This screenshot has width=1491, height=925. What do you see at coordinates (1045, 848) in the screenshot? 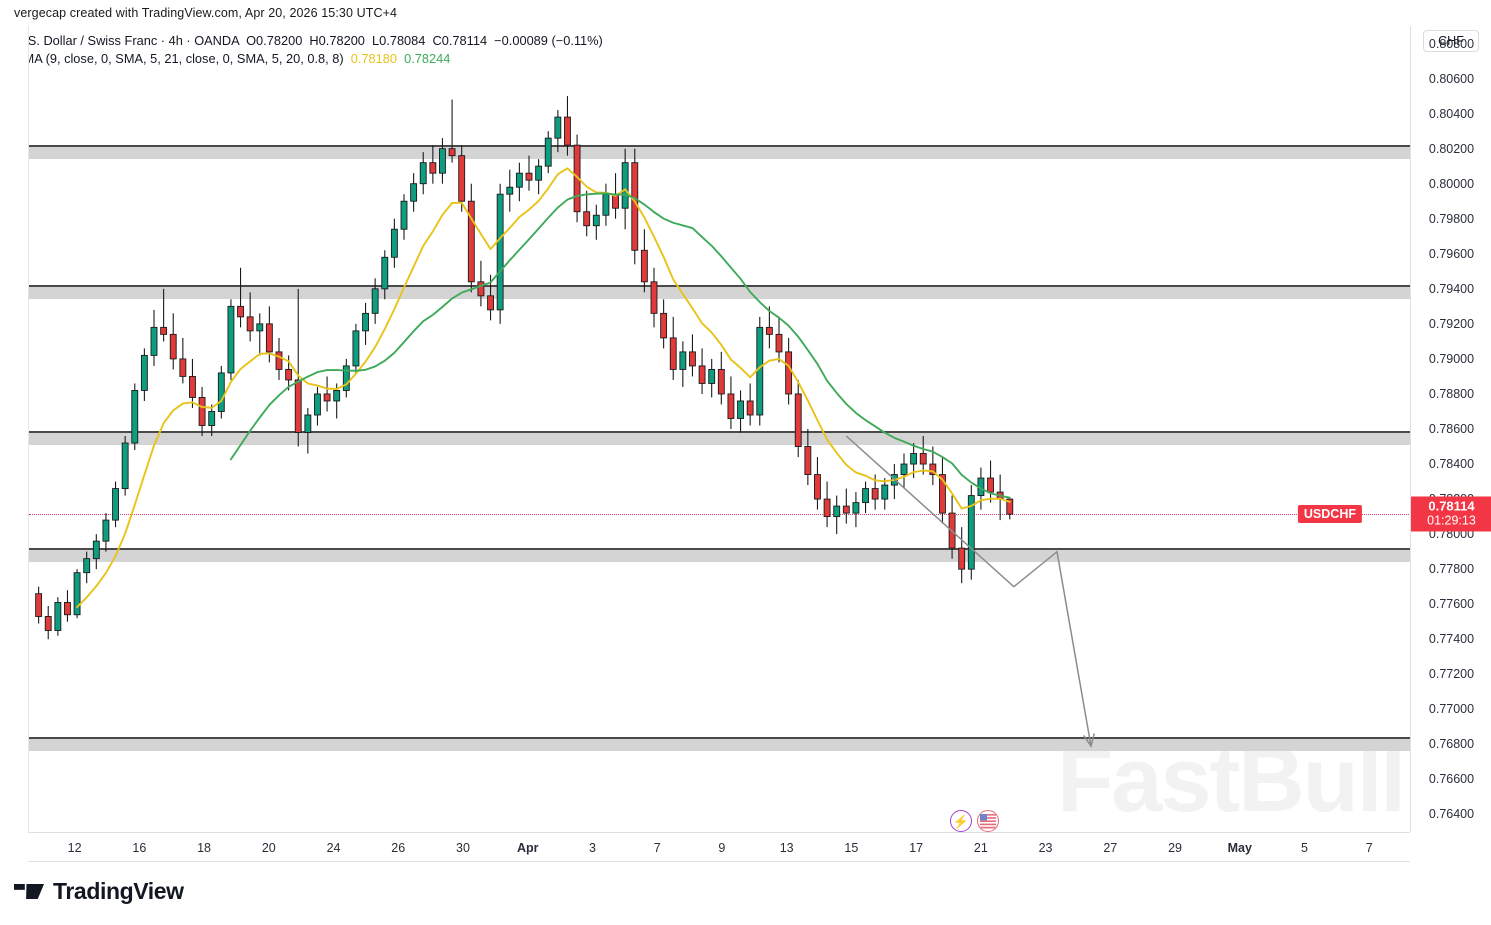
I see `time-tick: 23` at bounding box center [1045, 848].